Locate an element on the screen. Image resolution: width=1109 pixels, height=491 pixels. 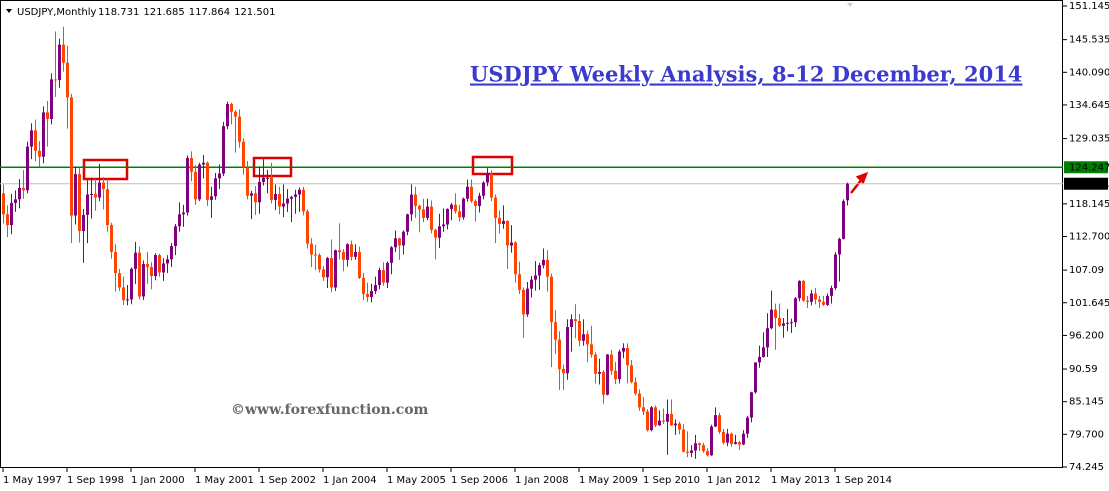
resistance-box is located at coordinates (105, 169).